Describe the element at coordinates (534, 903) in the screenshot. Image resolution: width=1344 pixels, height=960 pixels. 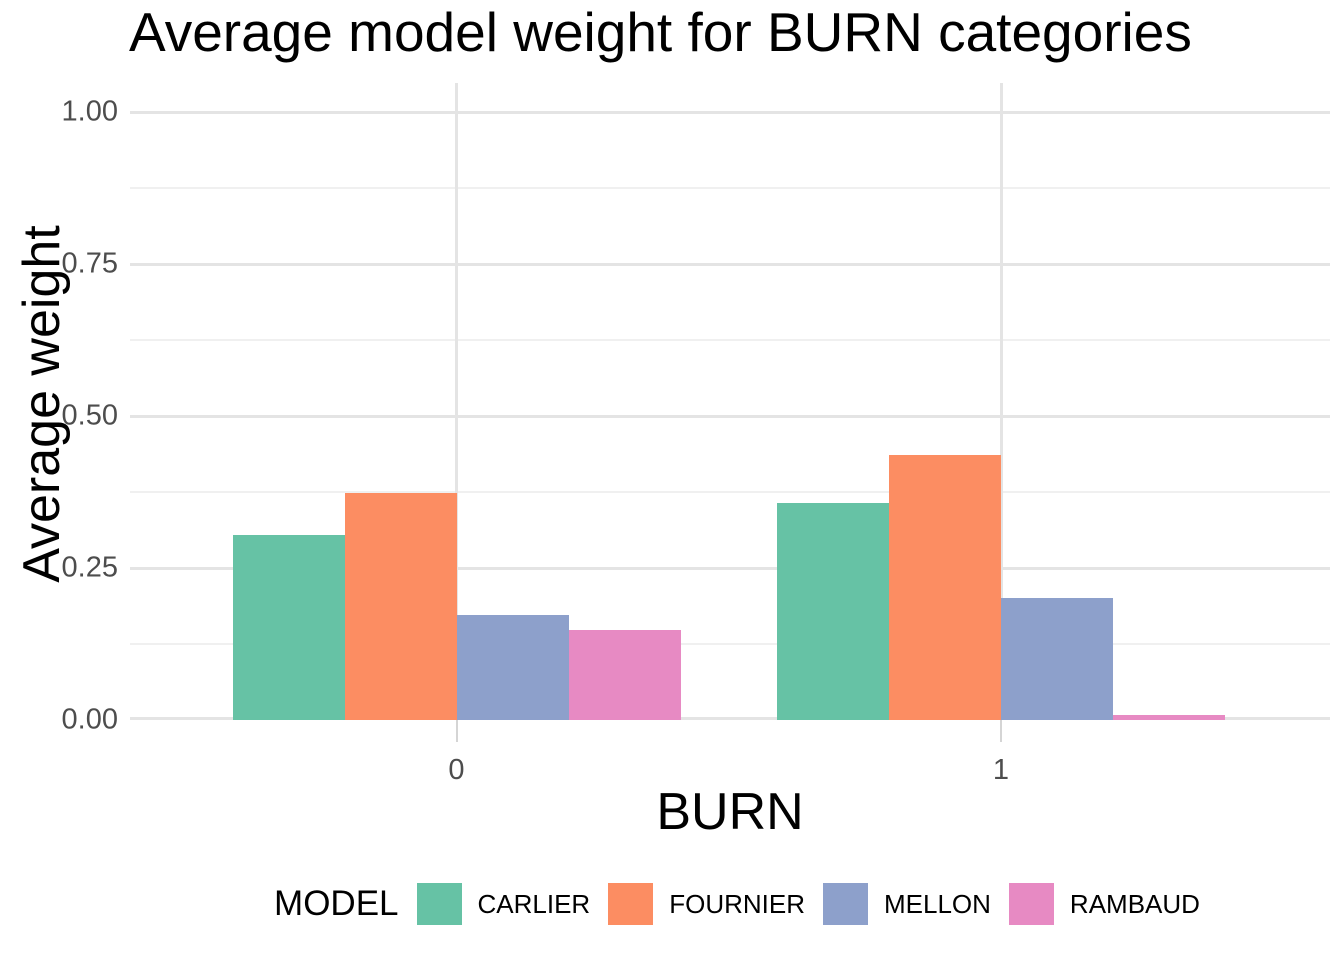
I see `legend-label: CARLIER` at that location.